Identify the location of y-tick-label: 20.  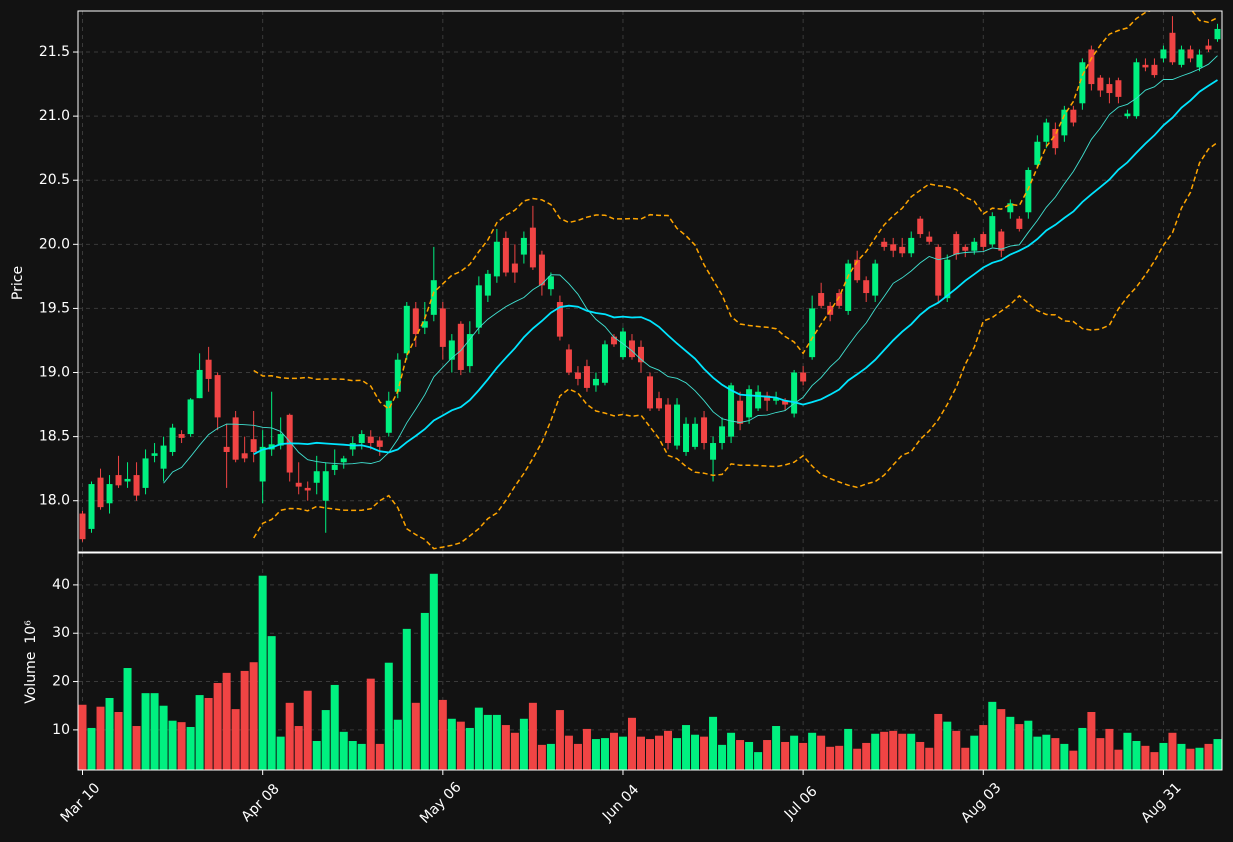
(61, 682).